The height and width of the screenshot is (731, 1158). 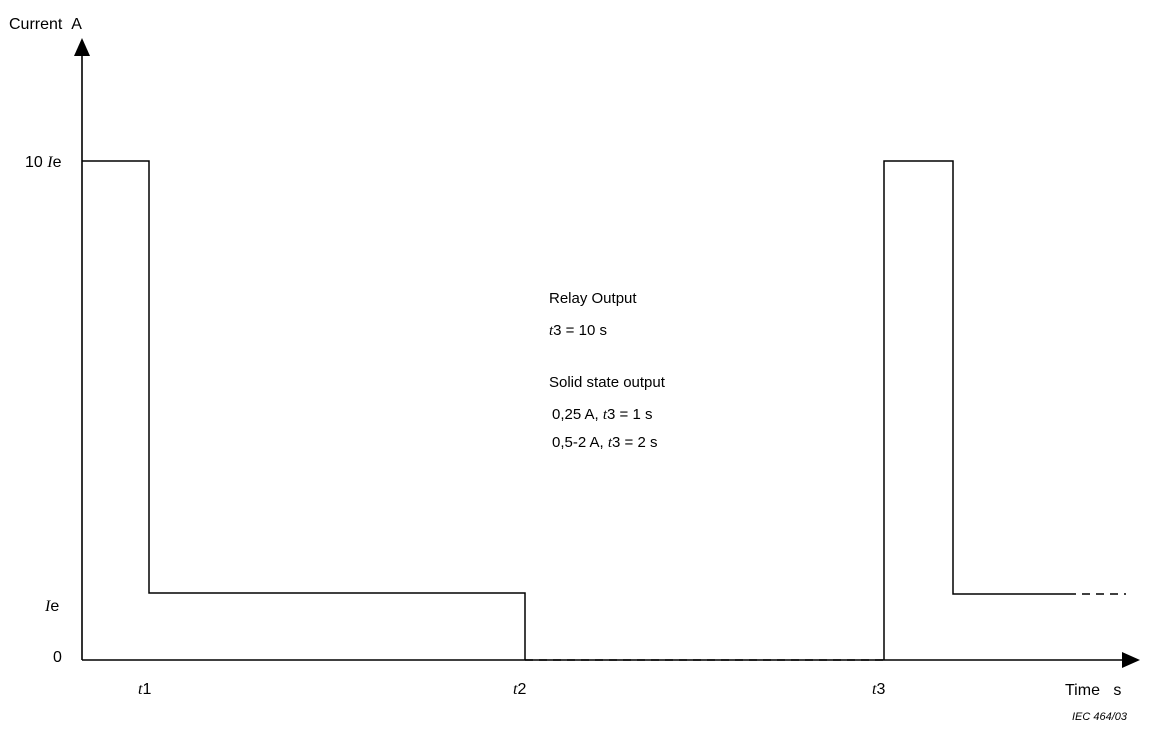 I want to click on relay-output-title: Relay Output, so click(x=593, y=298).